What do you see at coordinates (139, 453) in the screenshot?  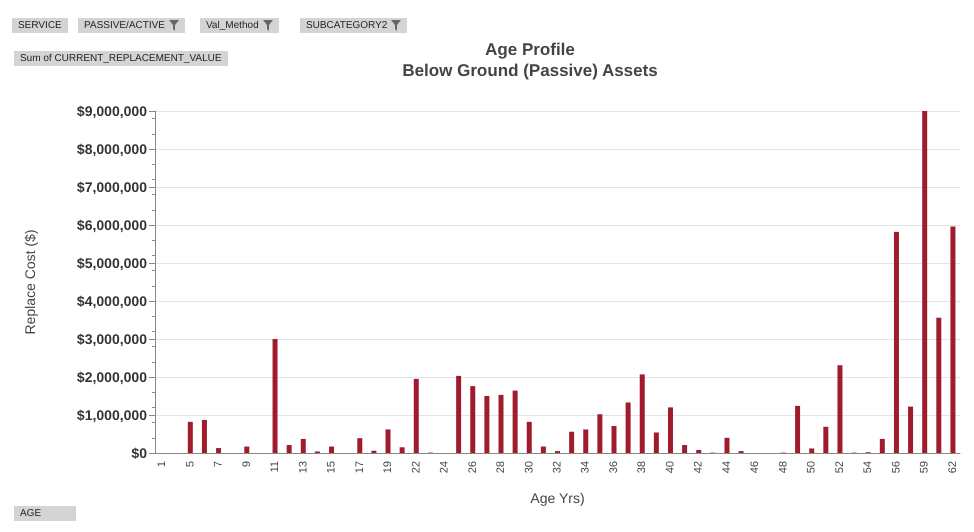 I see `y-tick-label: $0` at bounding box center [139, 453].